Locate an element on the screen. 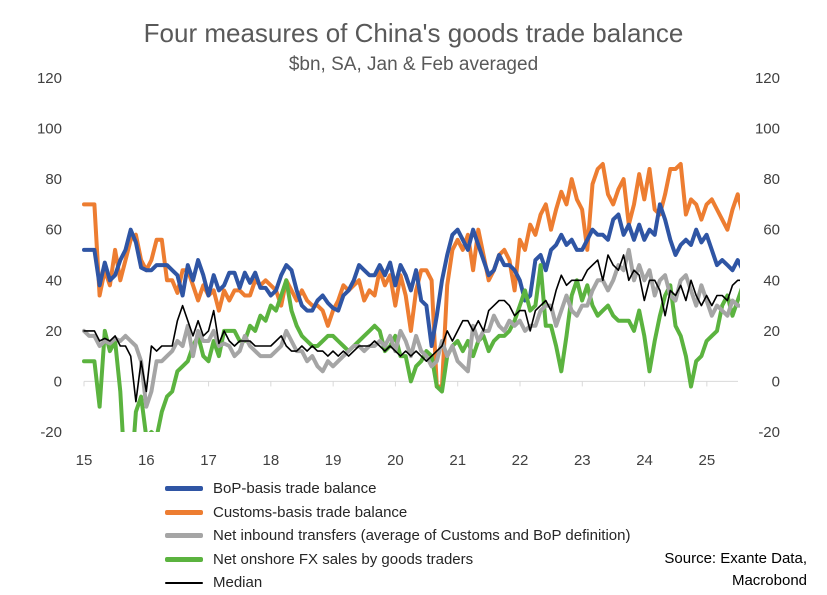 This screenshot has height=595, width=827. right-y-axis: 120 100 80 60 40 20 0 -20 is located at coordinates (767, 255).